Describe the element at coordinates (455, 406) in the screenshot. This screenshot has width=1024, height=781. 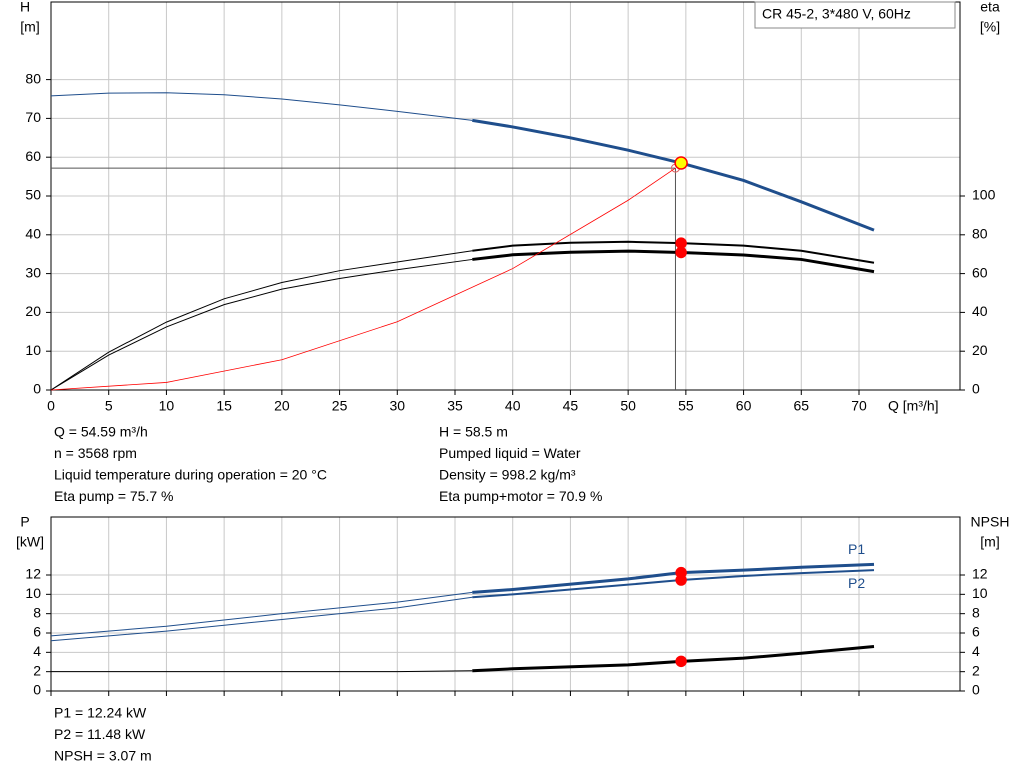
I see `x-tick-label: 35` at that location.